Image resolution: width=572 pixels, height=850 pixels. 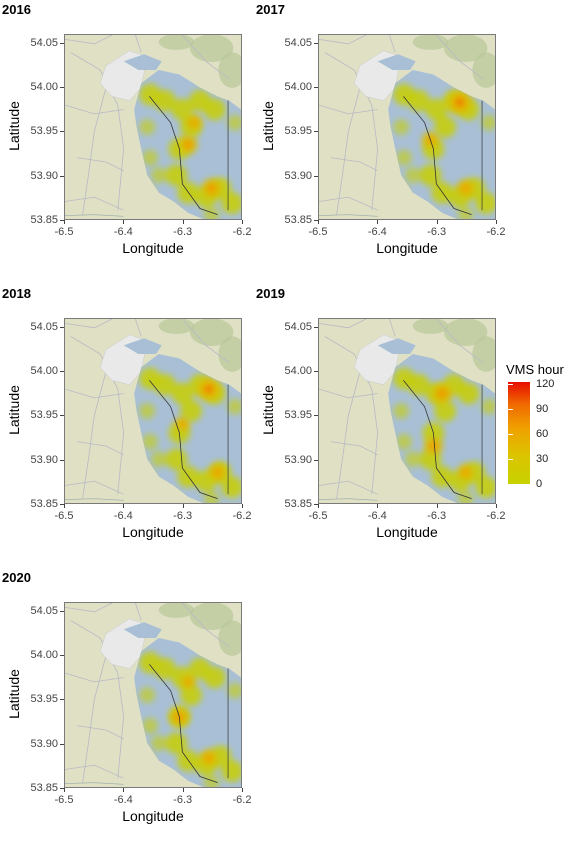 I want to click on panel-title: 2019, so click(x=270, y=293).